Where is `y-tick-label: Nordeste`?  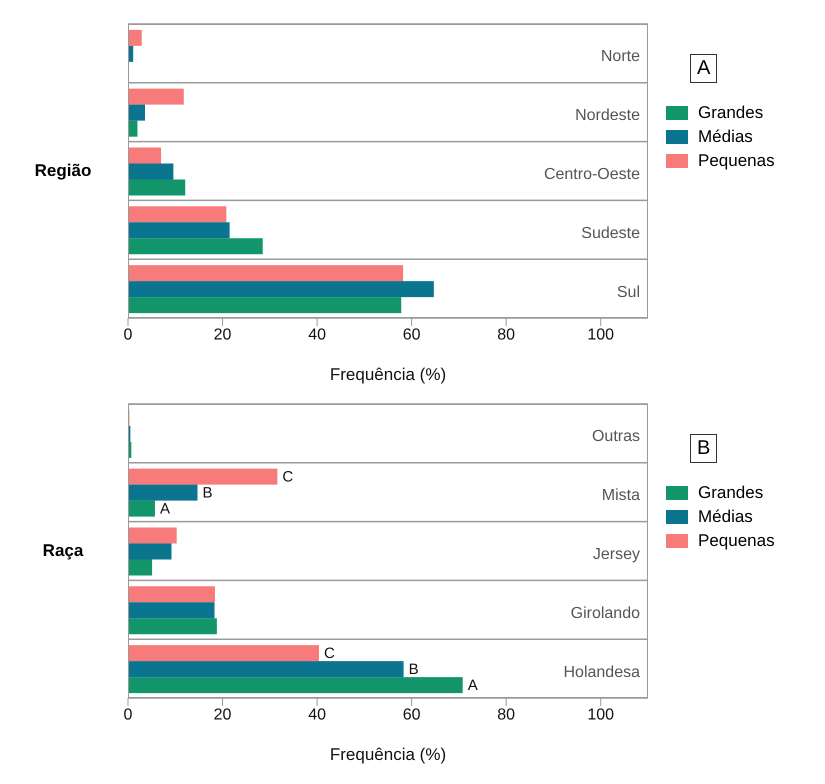
y-tick-label: Nordeste is located at coordinates (607, 116).